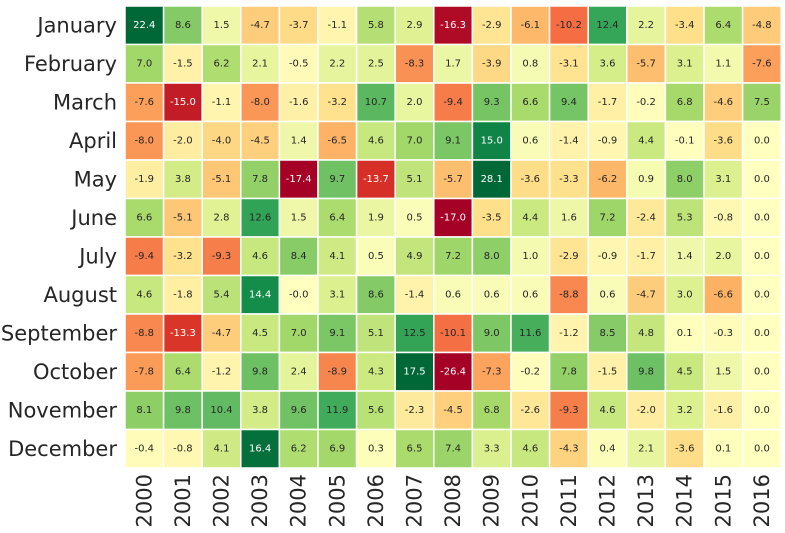 Image resolution: width=785 pixels, height=533 pixels. Describe the element at coordinates (376, 102) in the screenshot. I see `cell-value-label: 10.7` at that location.